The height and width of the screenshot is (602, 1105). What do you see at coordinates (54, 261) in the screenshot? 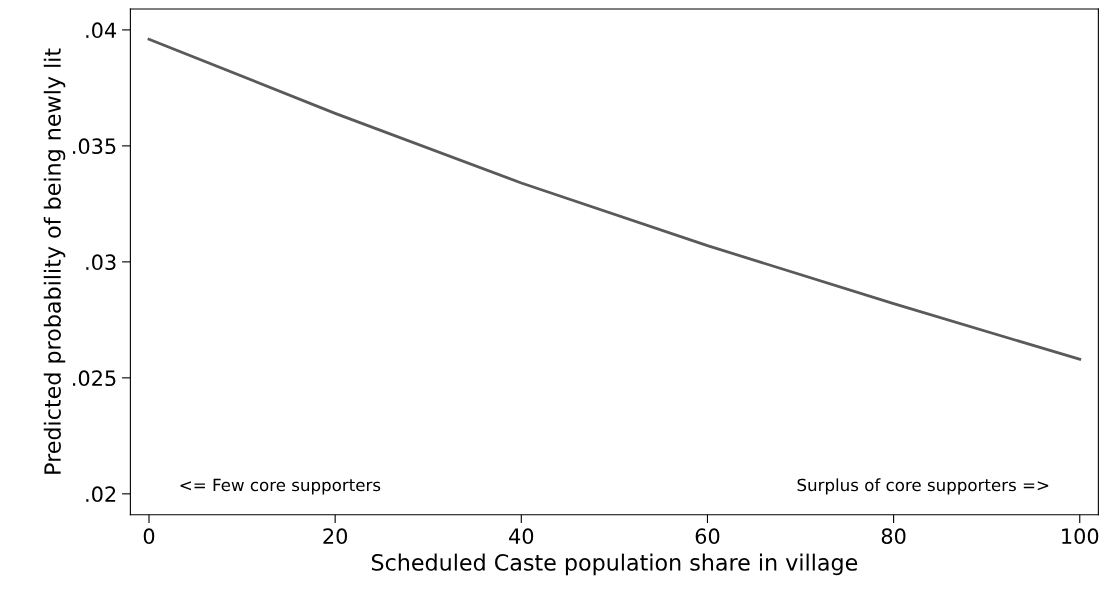
I see `y-axis-title: Predicted probability of being newly lit` at bounding box center [54, 261].